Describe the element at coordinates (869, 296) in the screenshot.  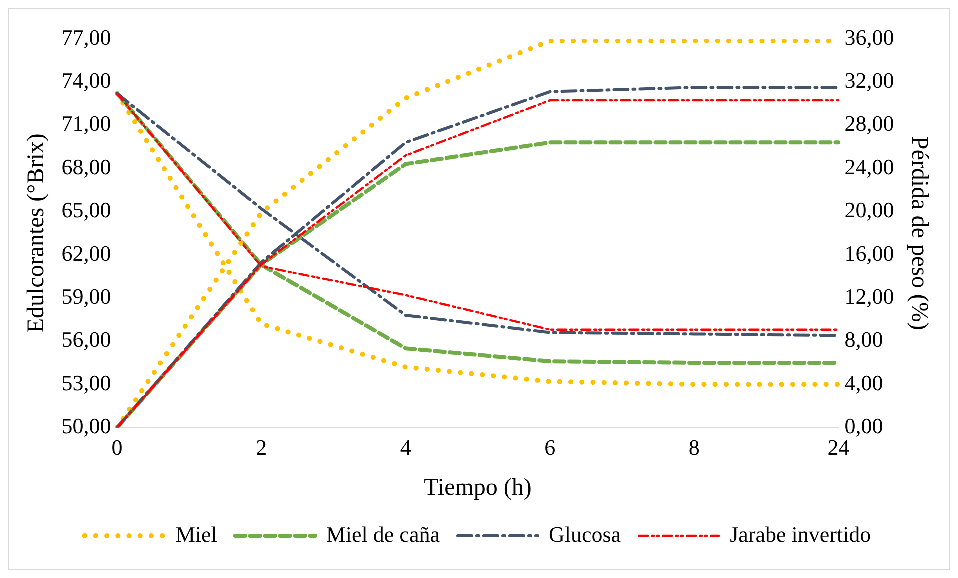
I see `y2-tick-label: 12,00` at that location.